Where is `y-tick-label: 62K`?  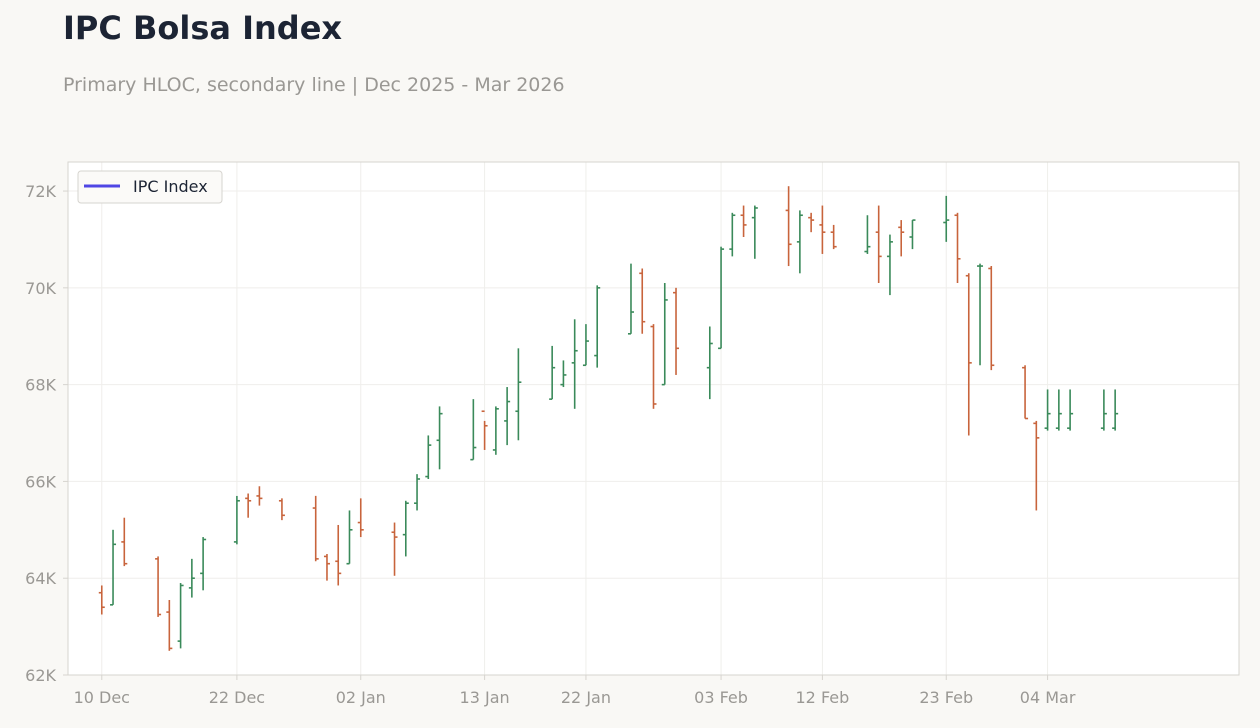 y-tick-label: 62K is located at coordinates (40, 675).